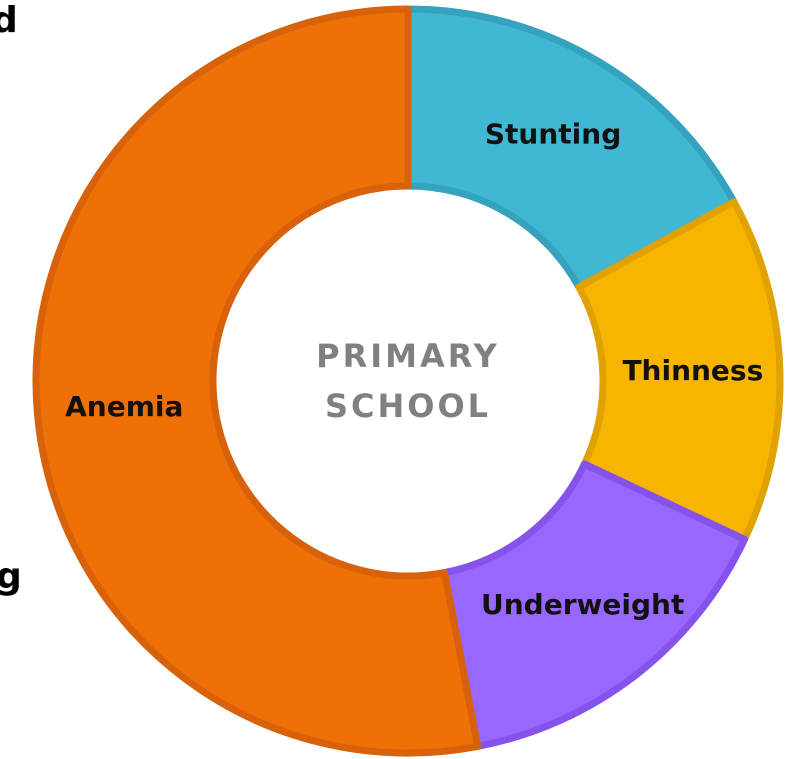 This screenshot has height=759, width=789. What do you see at coordinates (553, 134) in the screenshot?
I see `slice-label: Stunting` at bounding box center [553, 134].